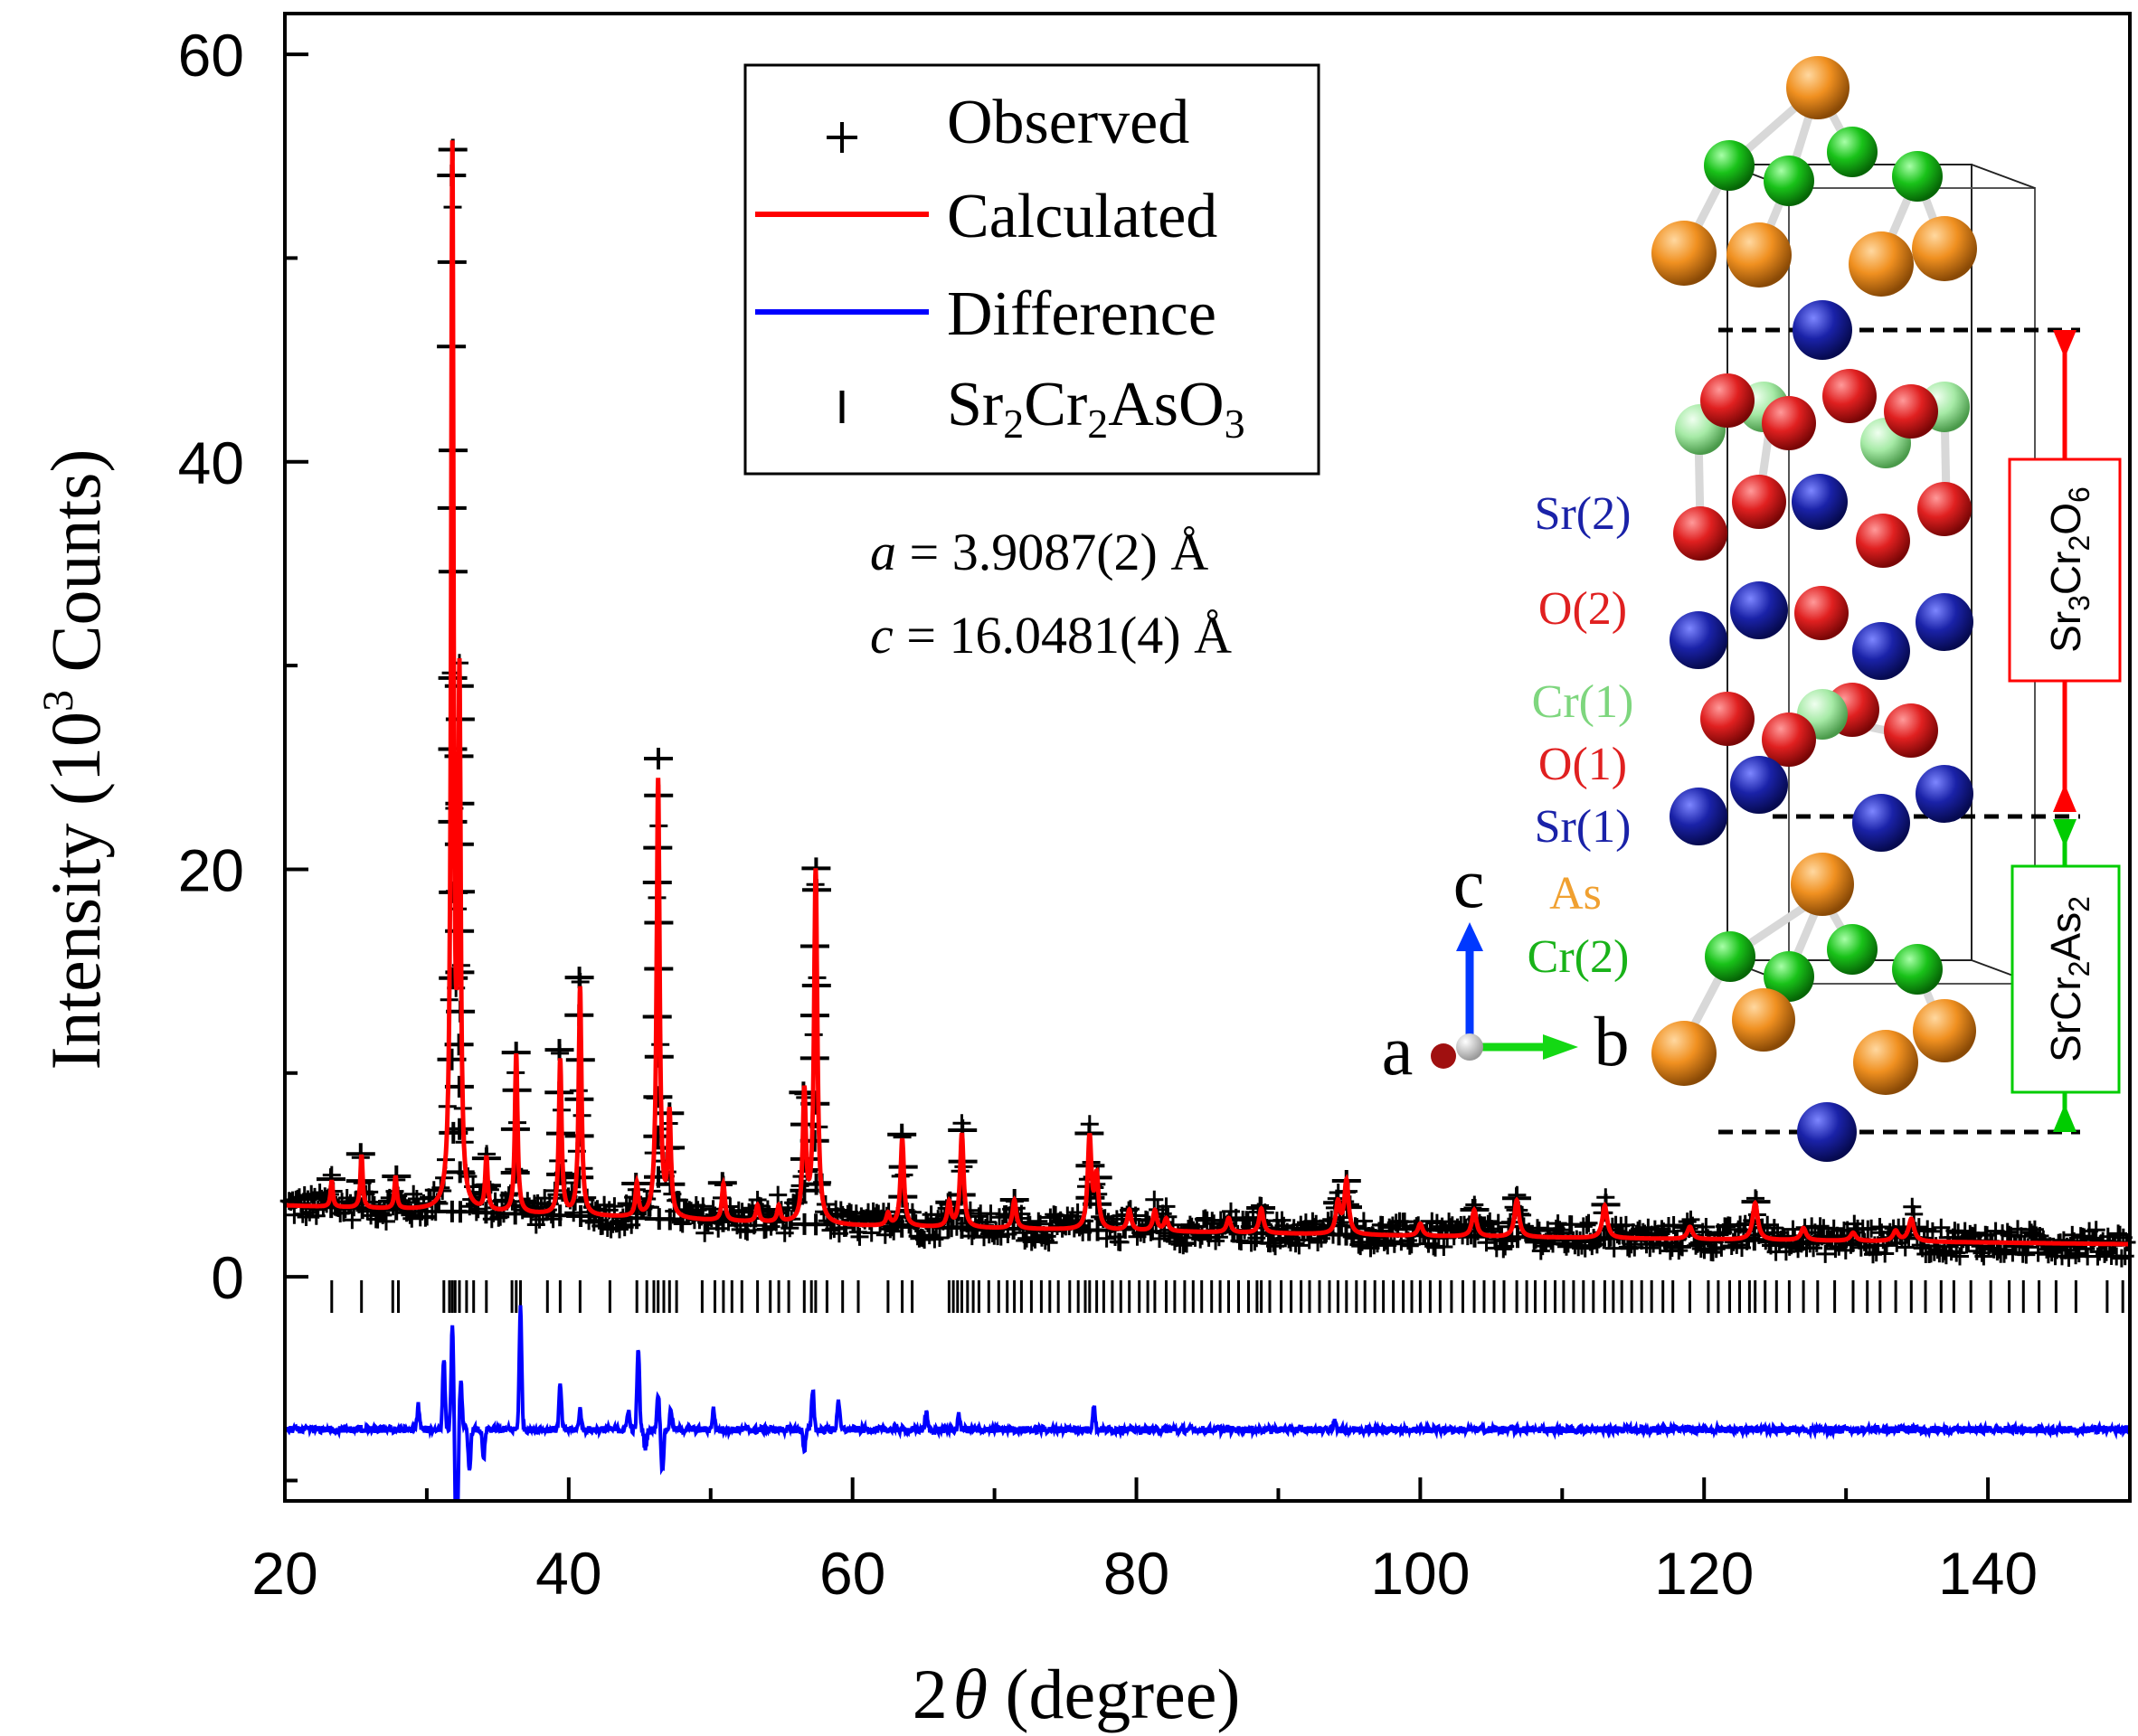 The width and height of the screenshot is (2138, 1736). I want to click on x-tick-label: 120, so click(1704, 1573).